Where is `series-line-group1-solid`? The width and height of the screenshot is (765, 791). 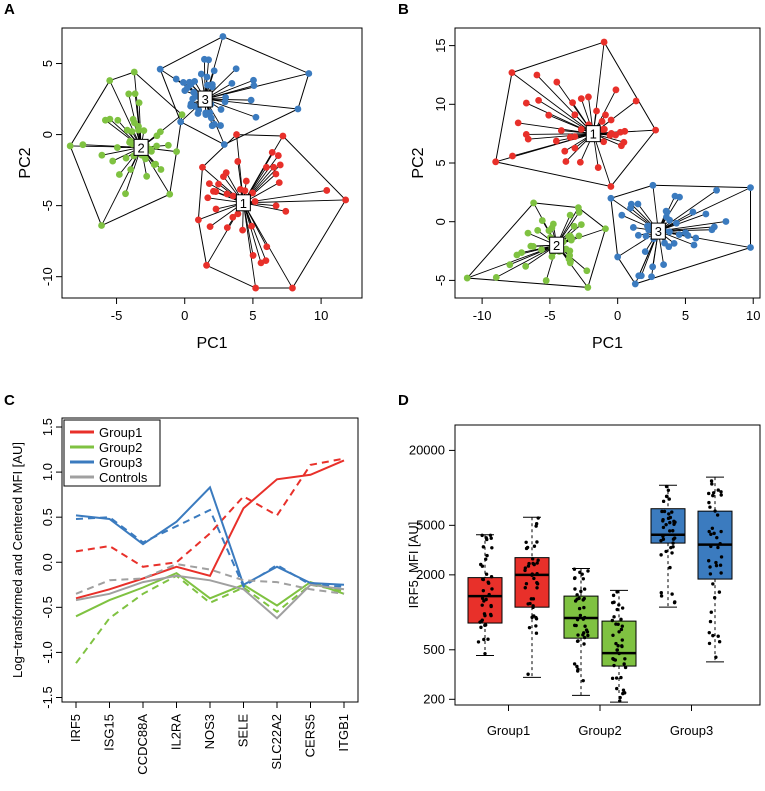
series-line-group1-solid is located at coordinates (210, 529).